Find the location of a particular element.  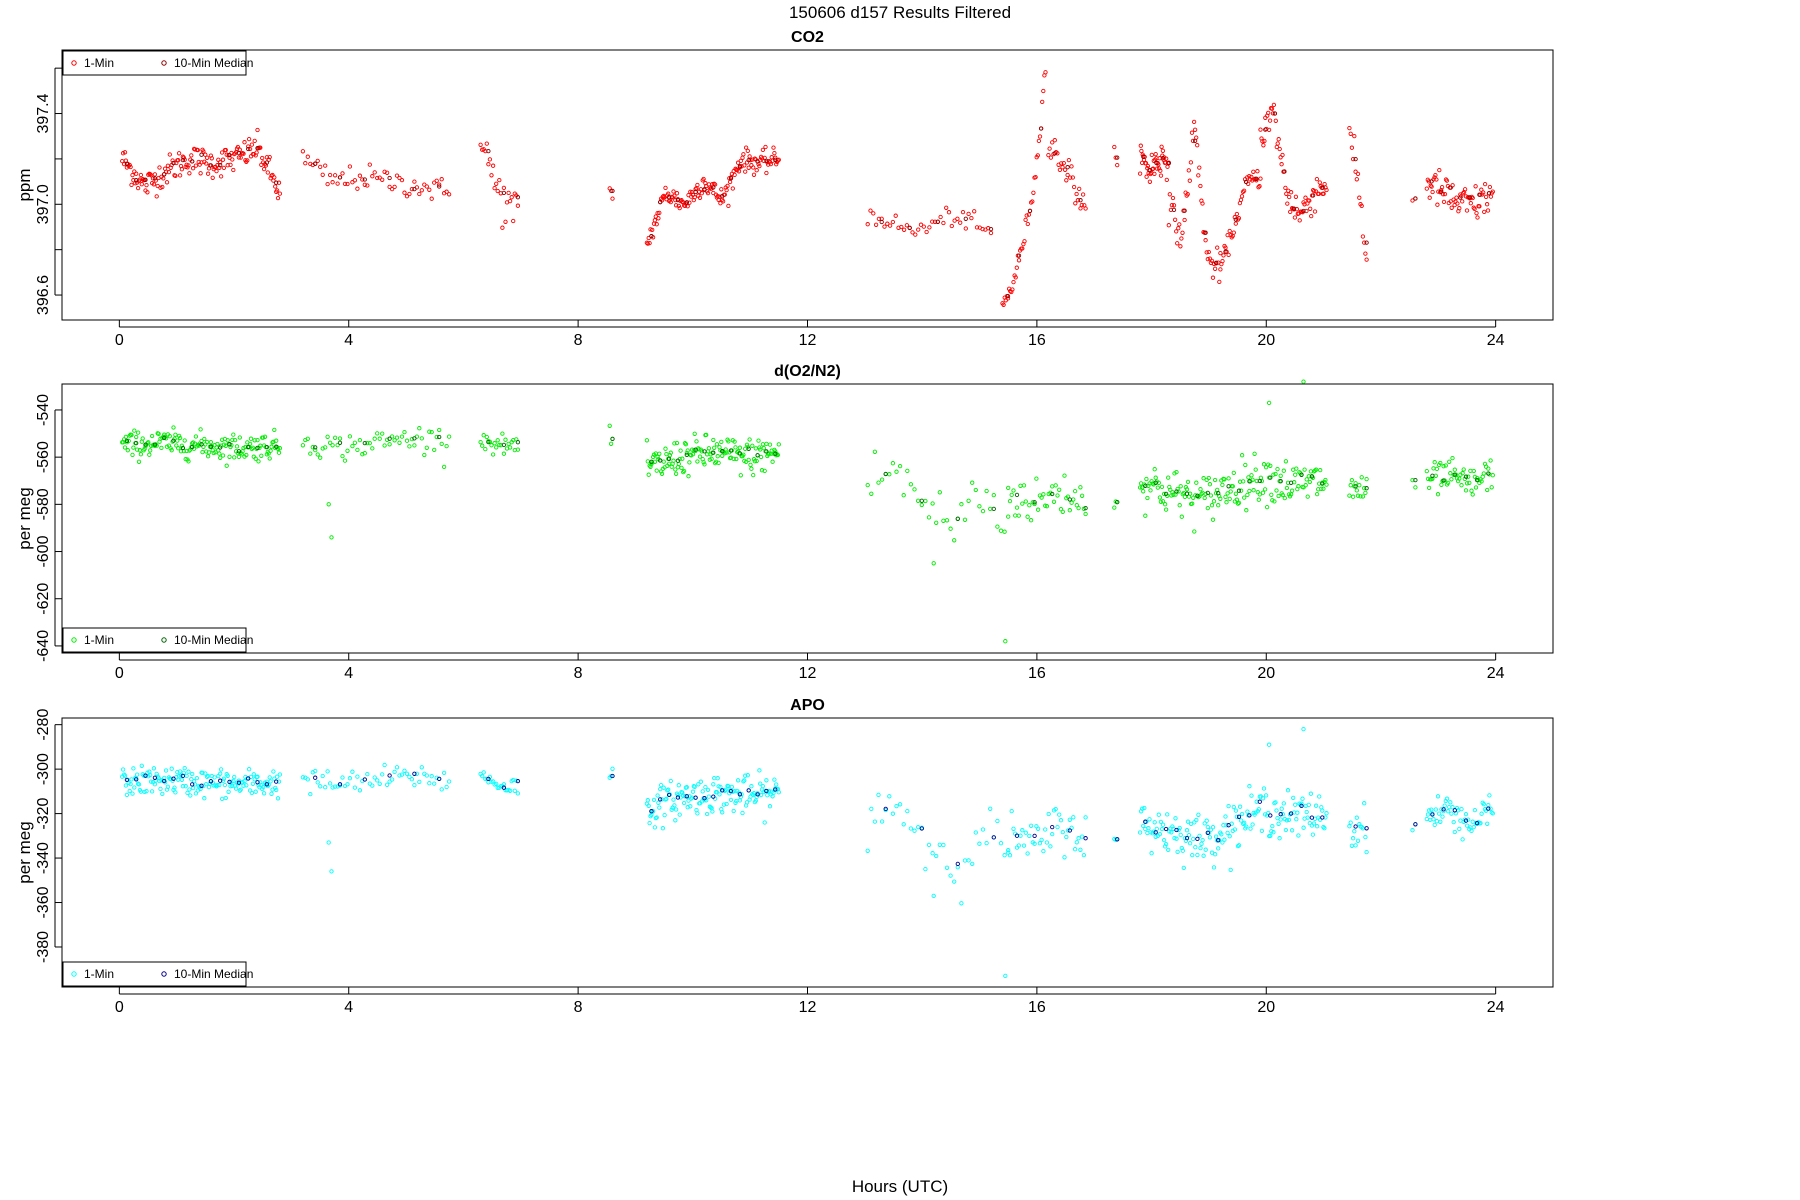

legend-box is located at coordinates (154, 974).